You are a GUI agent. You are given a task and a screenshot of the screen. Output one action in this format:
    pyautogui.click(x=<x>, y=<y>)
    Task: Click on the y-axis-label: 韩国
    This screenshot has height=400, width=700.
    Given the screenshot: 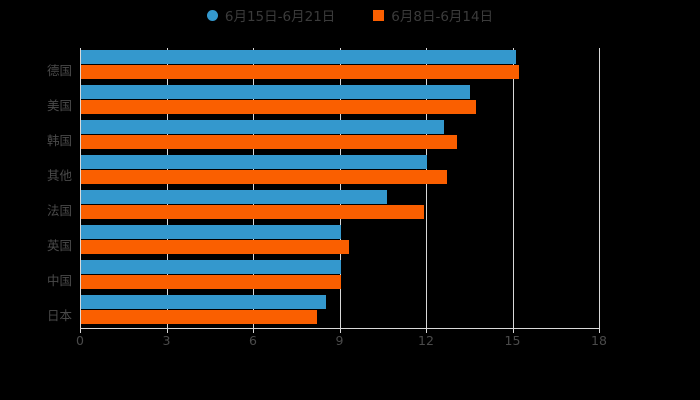 What is the action you would take?
    pyautogui.click(x=59, y=140)
    